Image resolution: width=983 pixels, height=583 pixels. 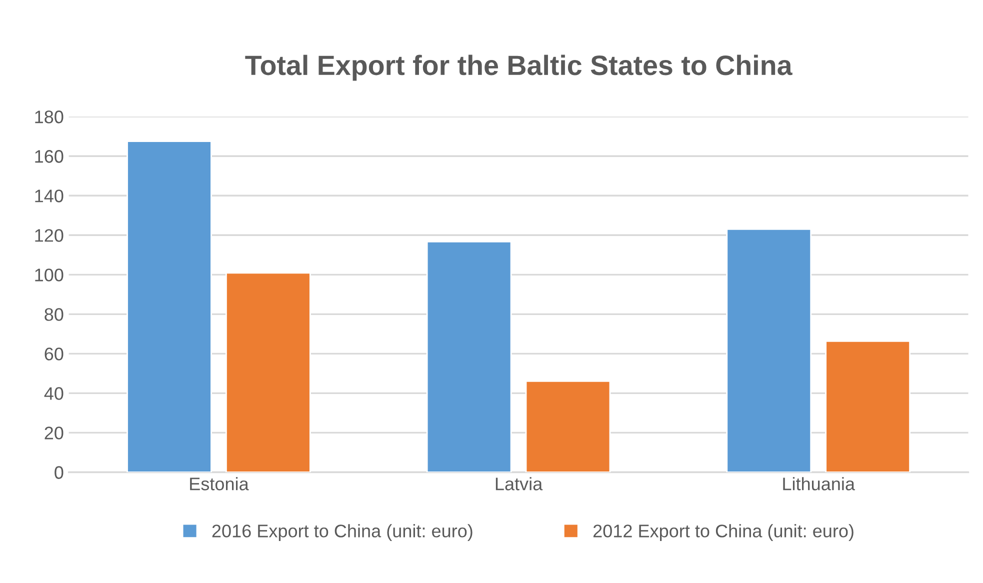 I want to click on y-tick-label: 0, so click(x=59, y=472).